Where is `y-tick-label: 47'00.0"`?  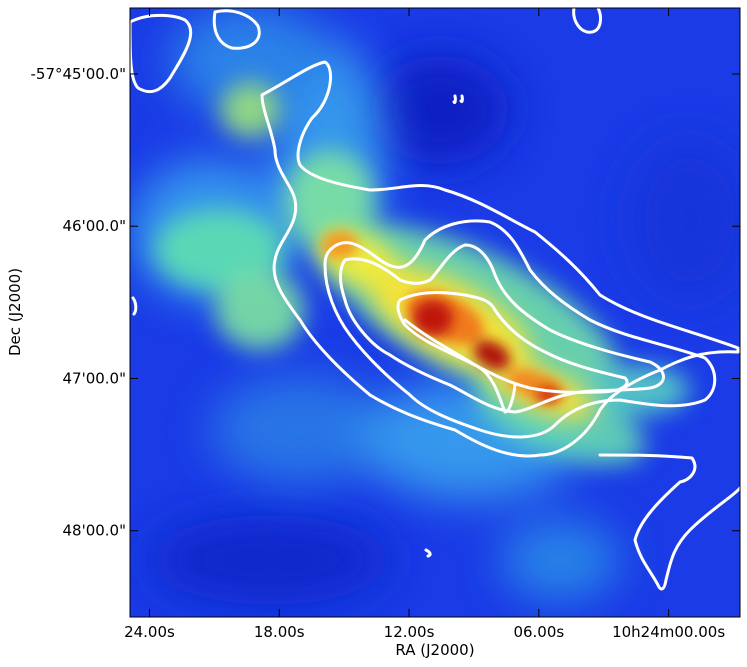
y-tick-label: 47'00.0" is located at coordinates (94, 378).